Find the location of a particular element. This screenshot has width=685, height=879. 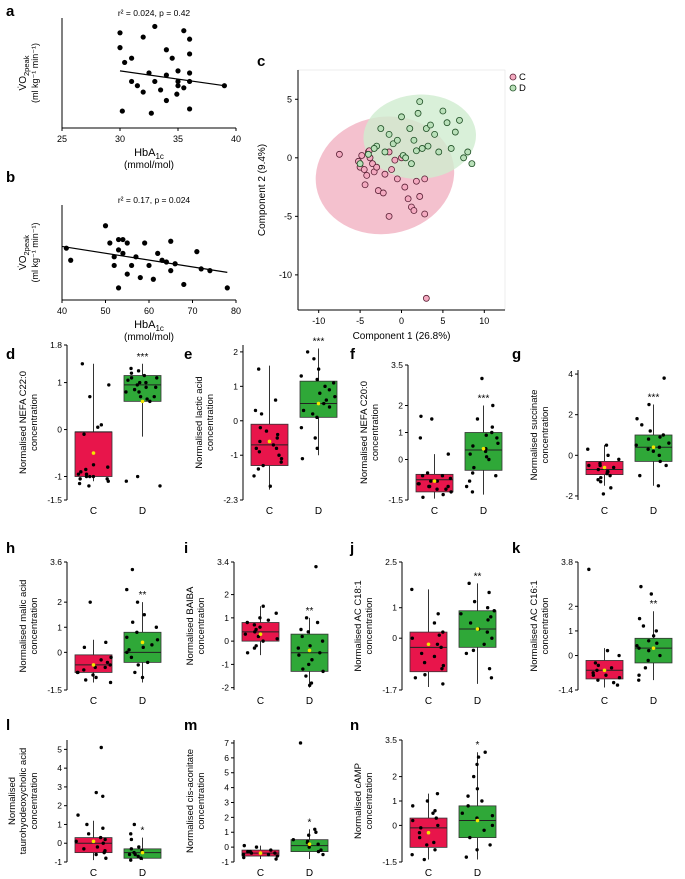

category-label-h: C is located at coordinates (93, 701).